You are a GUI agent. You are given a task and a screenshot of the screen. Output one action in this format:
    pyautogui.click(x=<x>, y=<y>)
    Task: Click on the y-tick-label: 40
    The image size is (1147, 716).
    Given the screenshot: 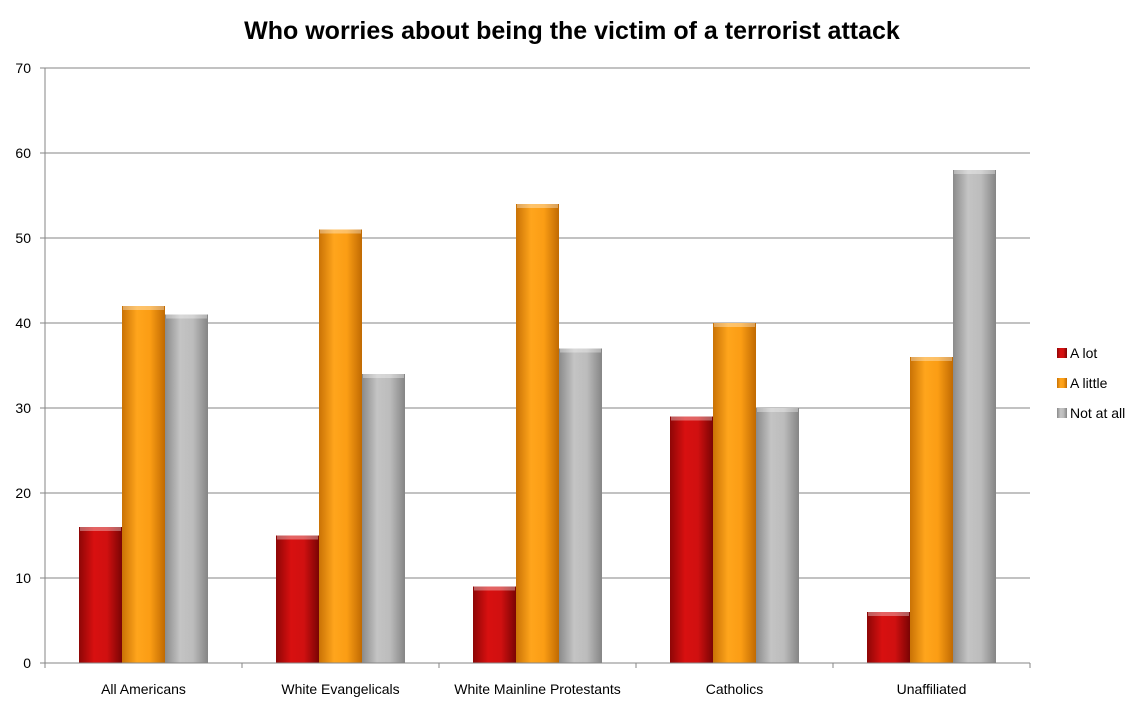 What is the action you would take?
    pyautogui.click(x=23, y=323)
    